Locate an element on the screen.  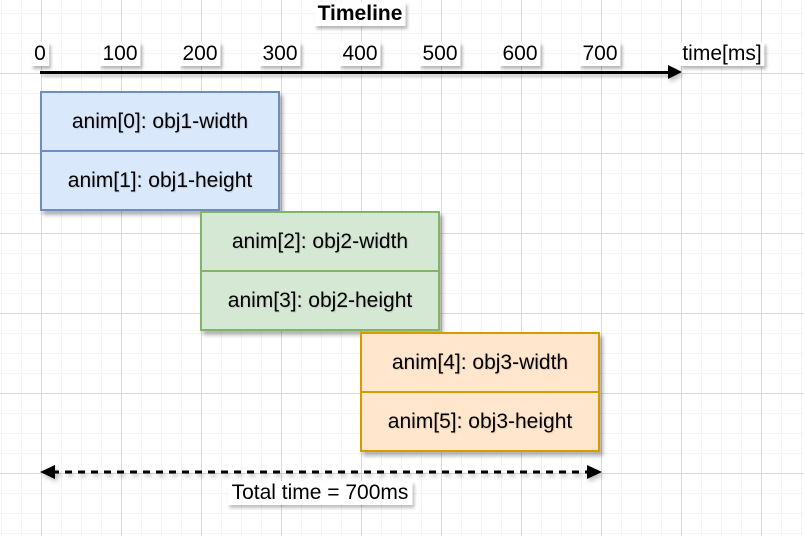
axis-tick-700: 700 is located at coordinates (600, 54).